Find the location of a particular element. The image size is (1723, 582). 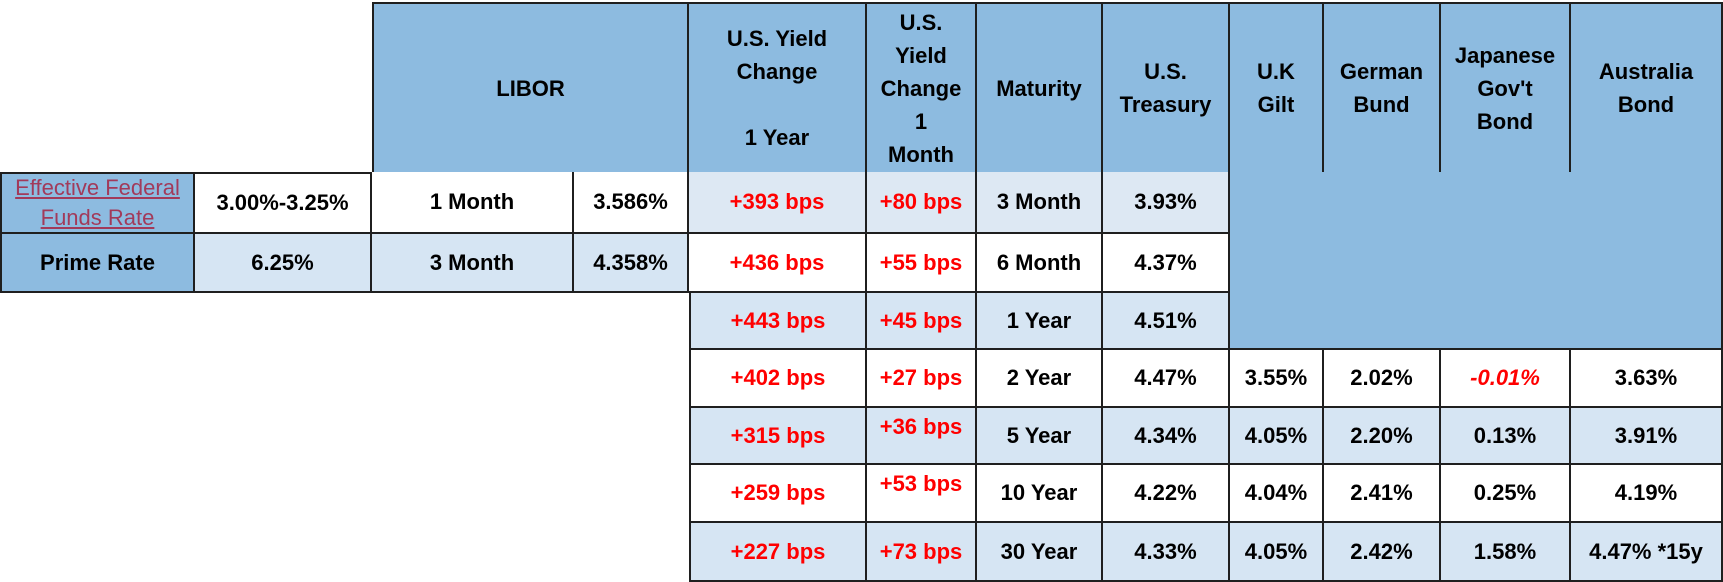

yield-change-1y: +227 bps is located at coordinates (778, 552).